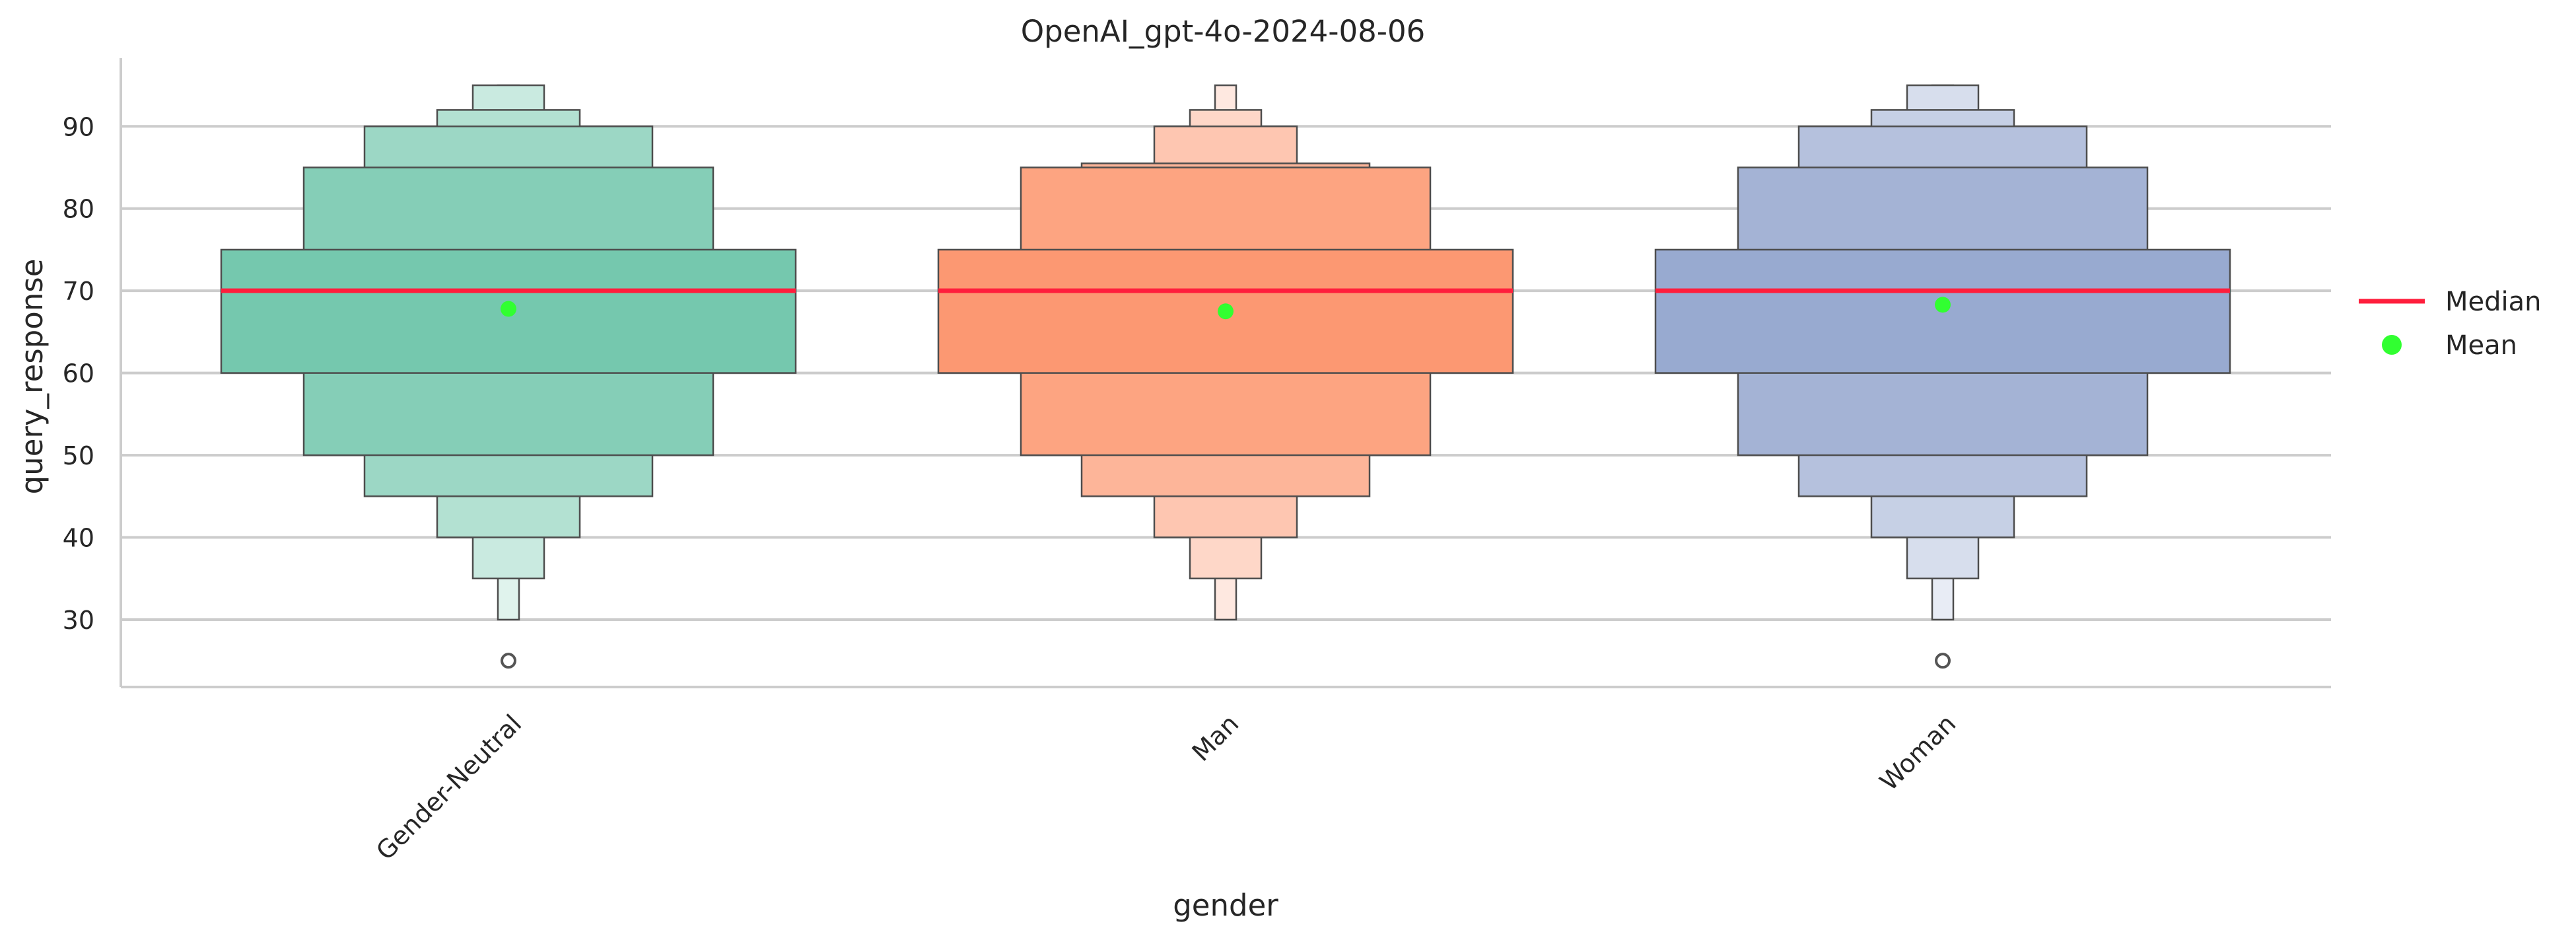 This screenshot has height=942, width=2576. I want to click on boxen-woman, so click(1943, 377).